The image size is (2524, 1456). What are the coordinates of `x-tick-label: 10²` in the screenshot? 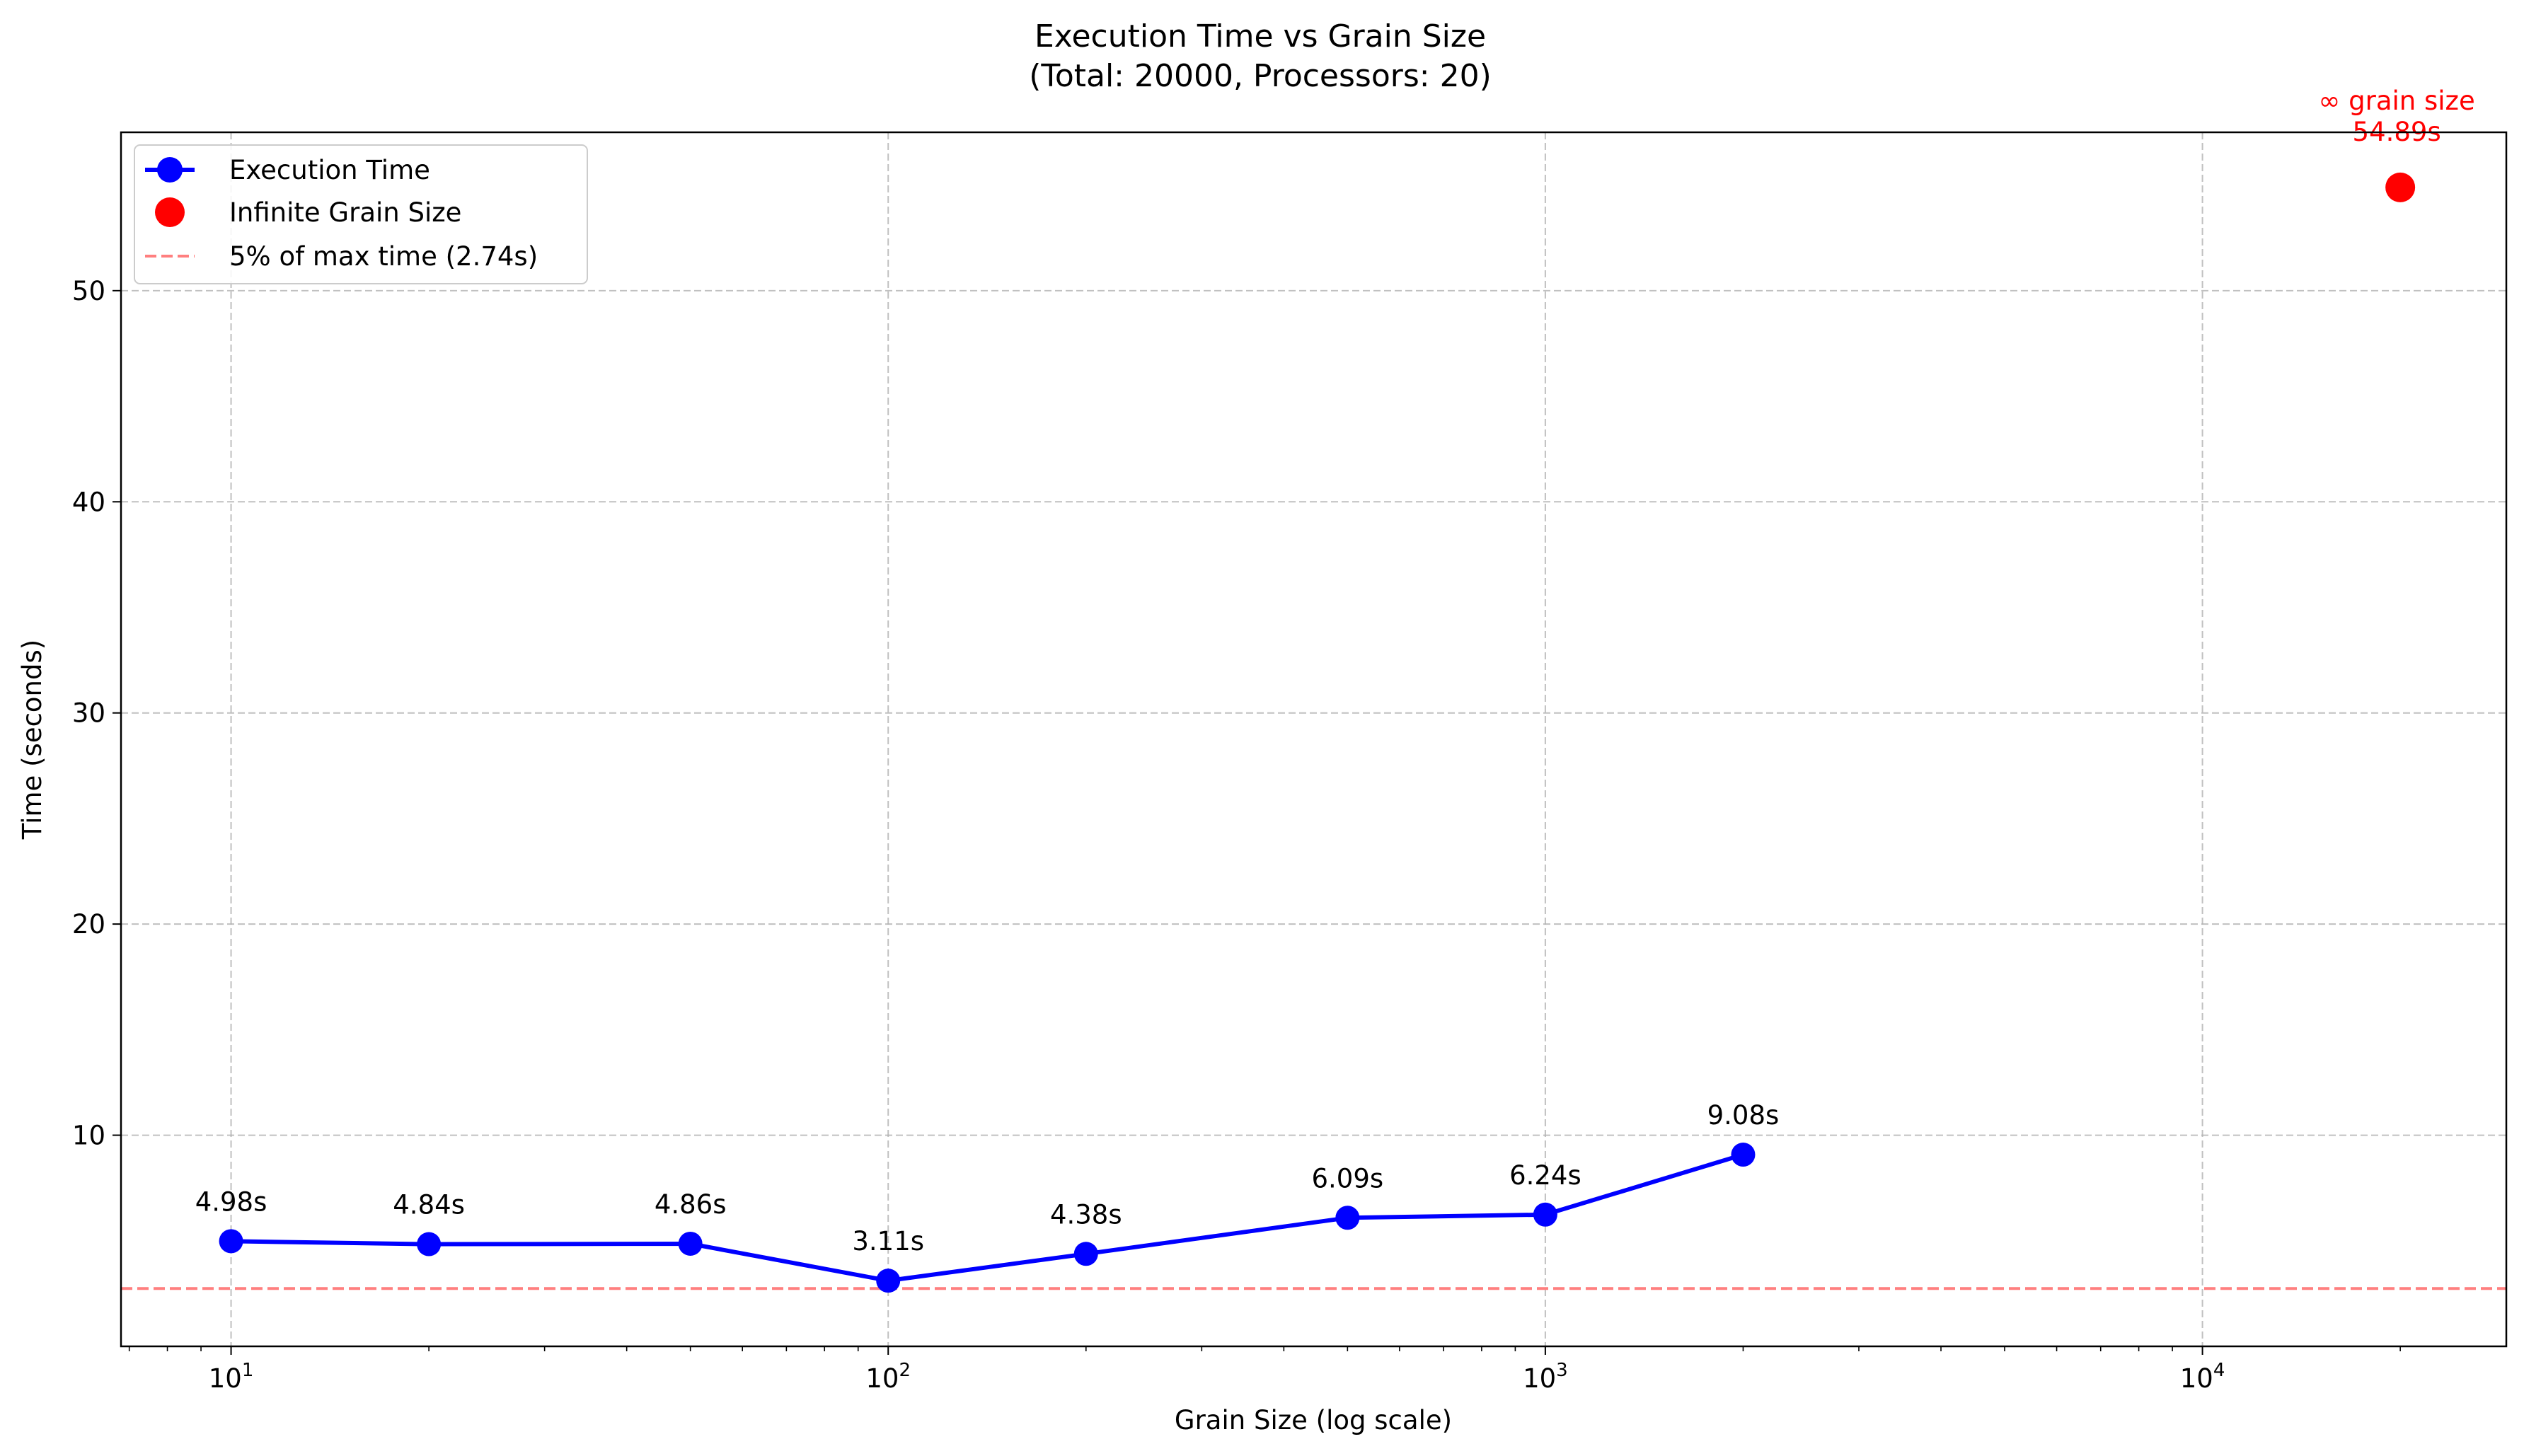 It's located at (888, 1377).